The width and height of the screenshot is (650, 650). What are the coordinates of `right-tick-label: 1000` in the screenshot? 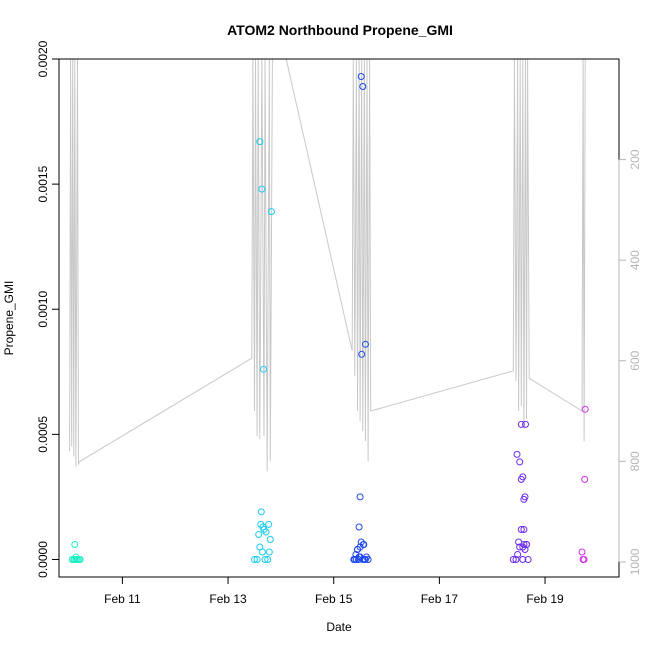 It's located at (635, 561).